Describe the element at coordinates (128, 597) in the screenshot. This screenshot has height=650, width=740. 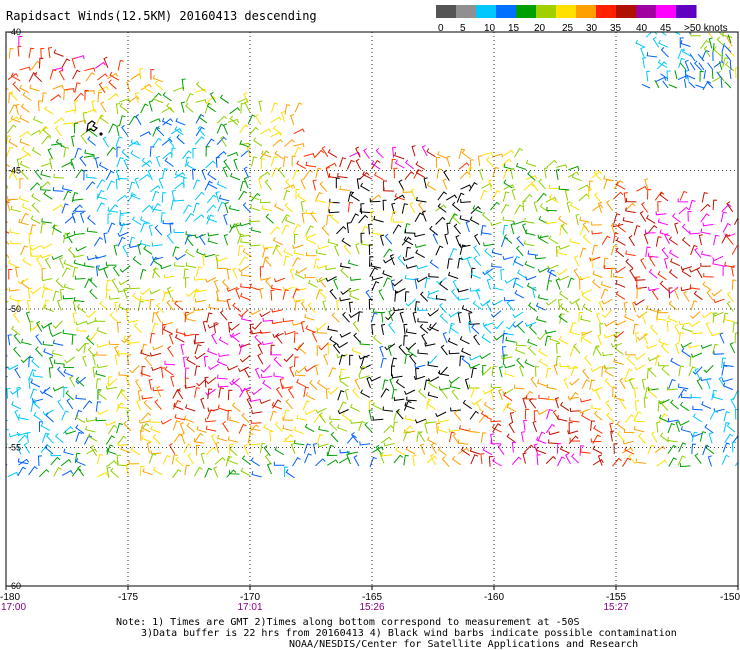
I see `lon-tick-label: -175` at that location.